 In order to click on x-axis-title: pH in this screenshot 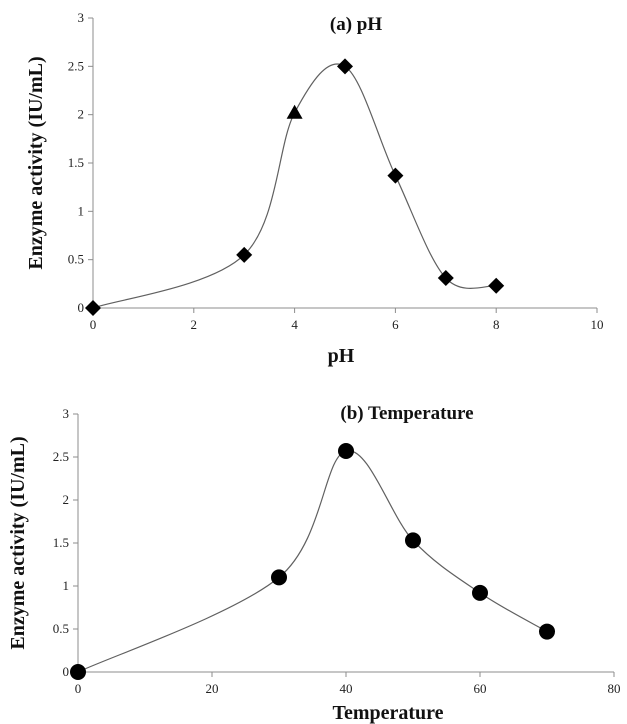, I will do `click(341, 356)`.